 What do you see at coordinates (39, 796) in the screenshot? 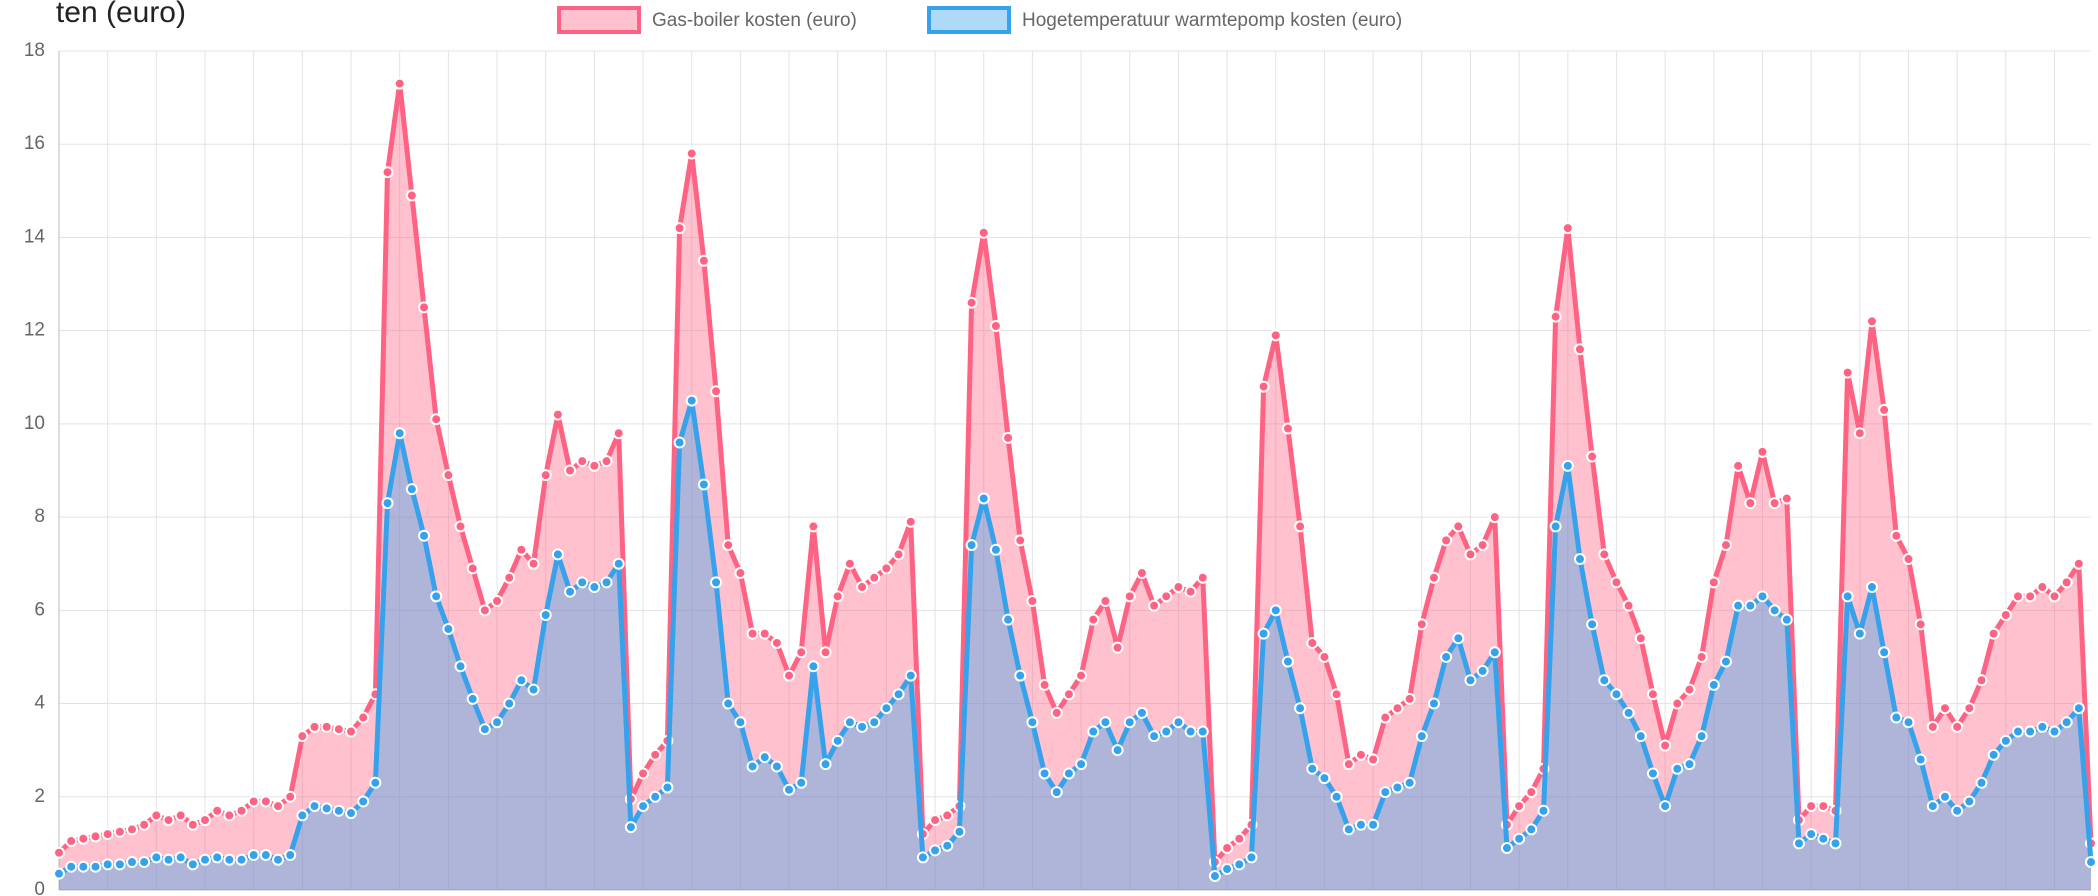
I see `y-tick-label: 2` at bounding box center [39, 796].